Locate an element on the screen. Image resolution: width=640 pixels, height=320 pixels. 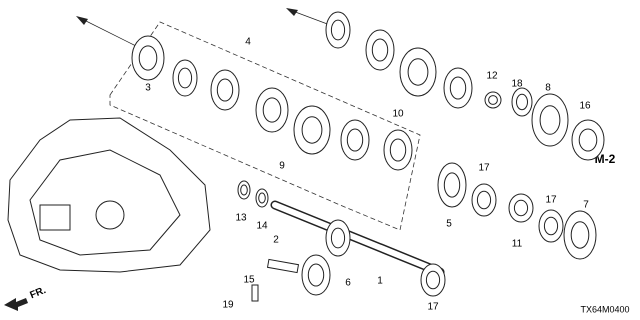
callout-label: 11 is located at coordinates (517, 244).